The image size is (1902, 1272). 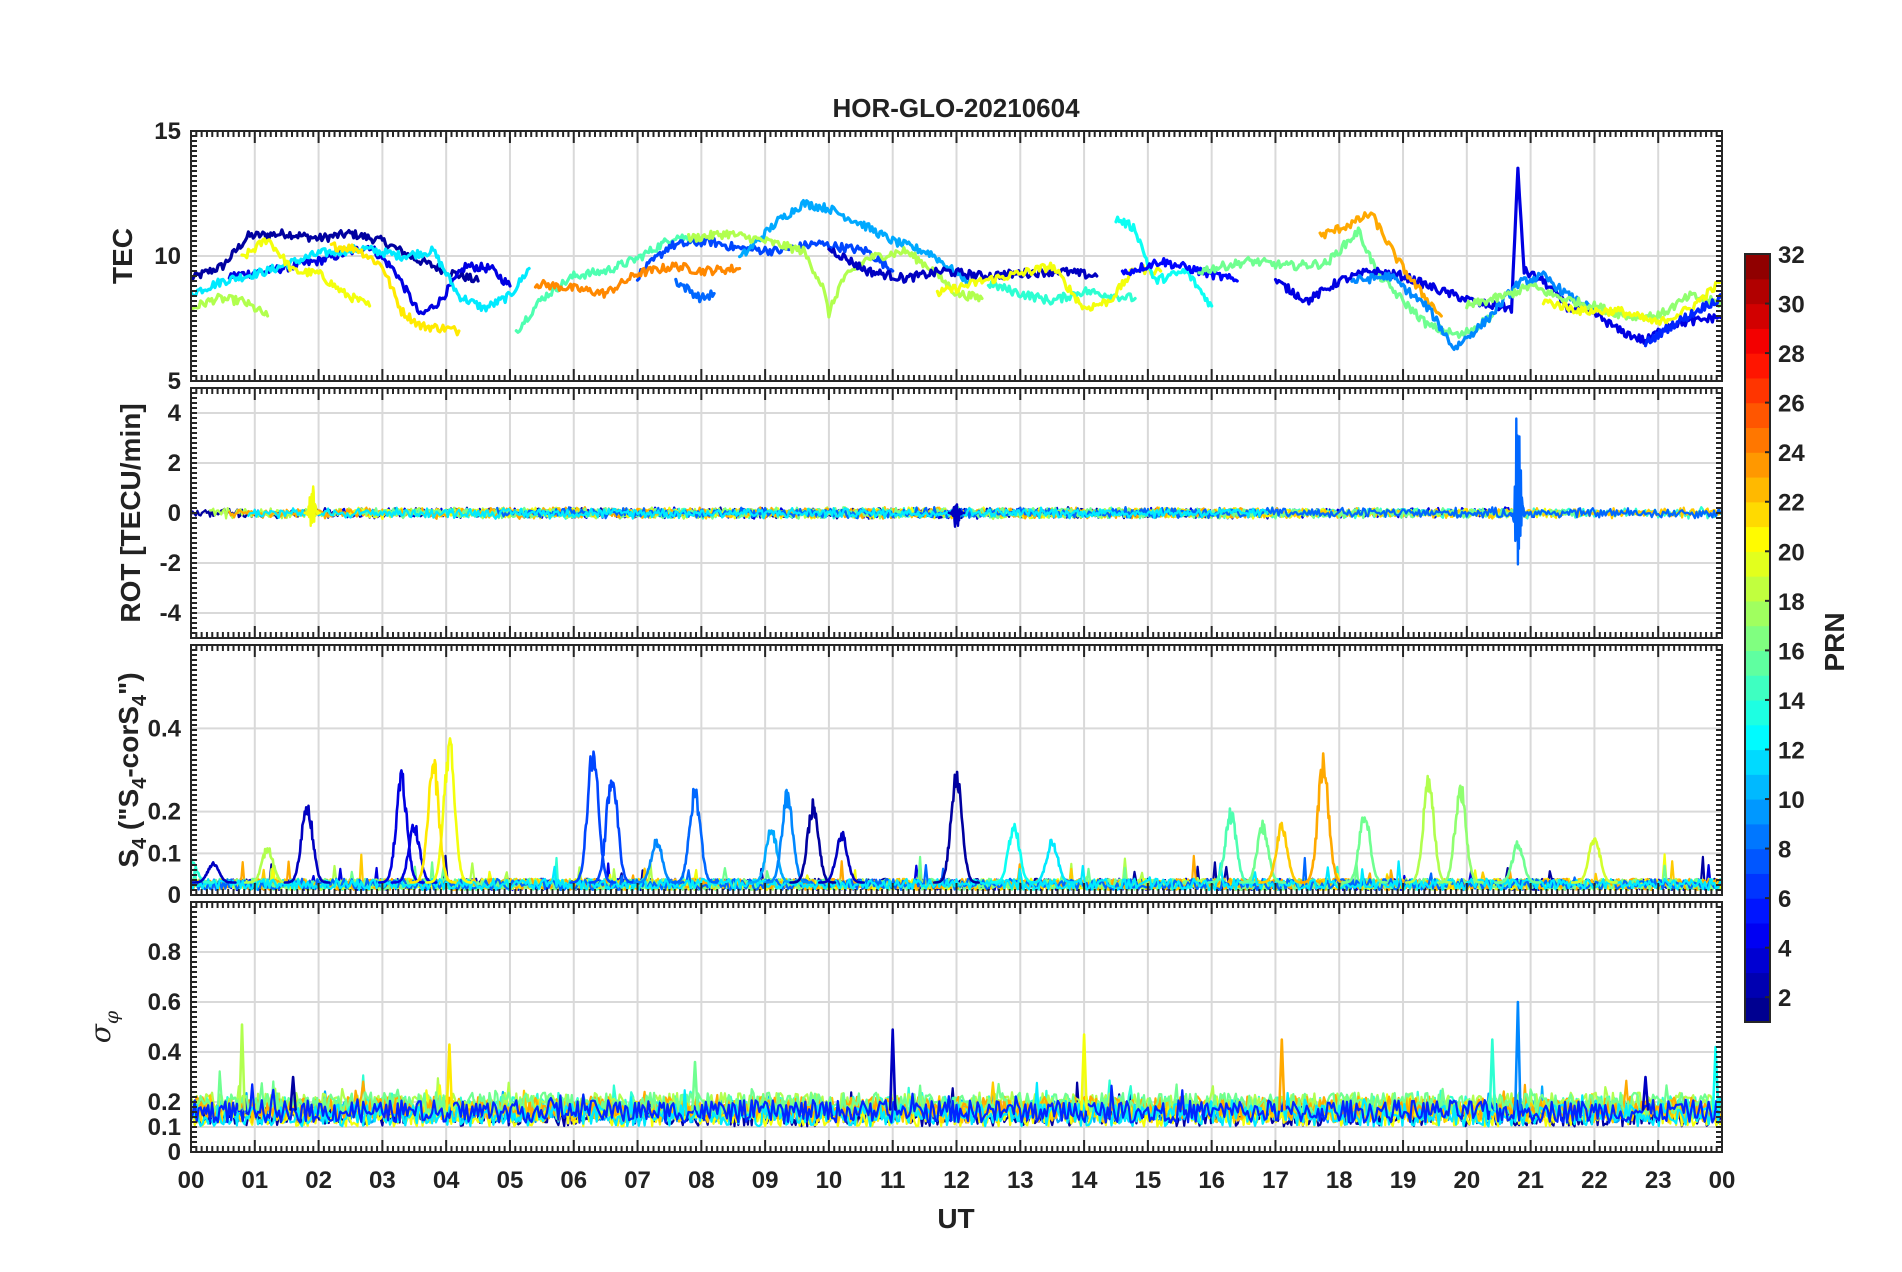 What do you see at coordinates (956, 1064) in the screenshot?
I see `data-sigma_phi` at bounding box center [956, 1064].